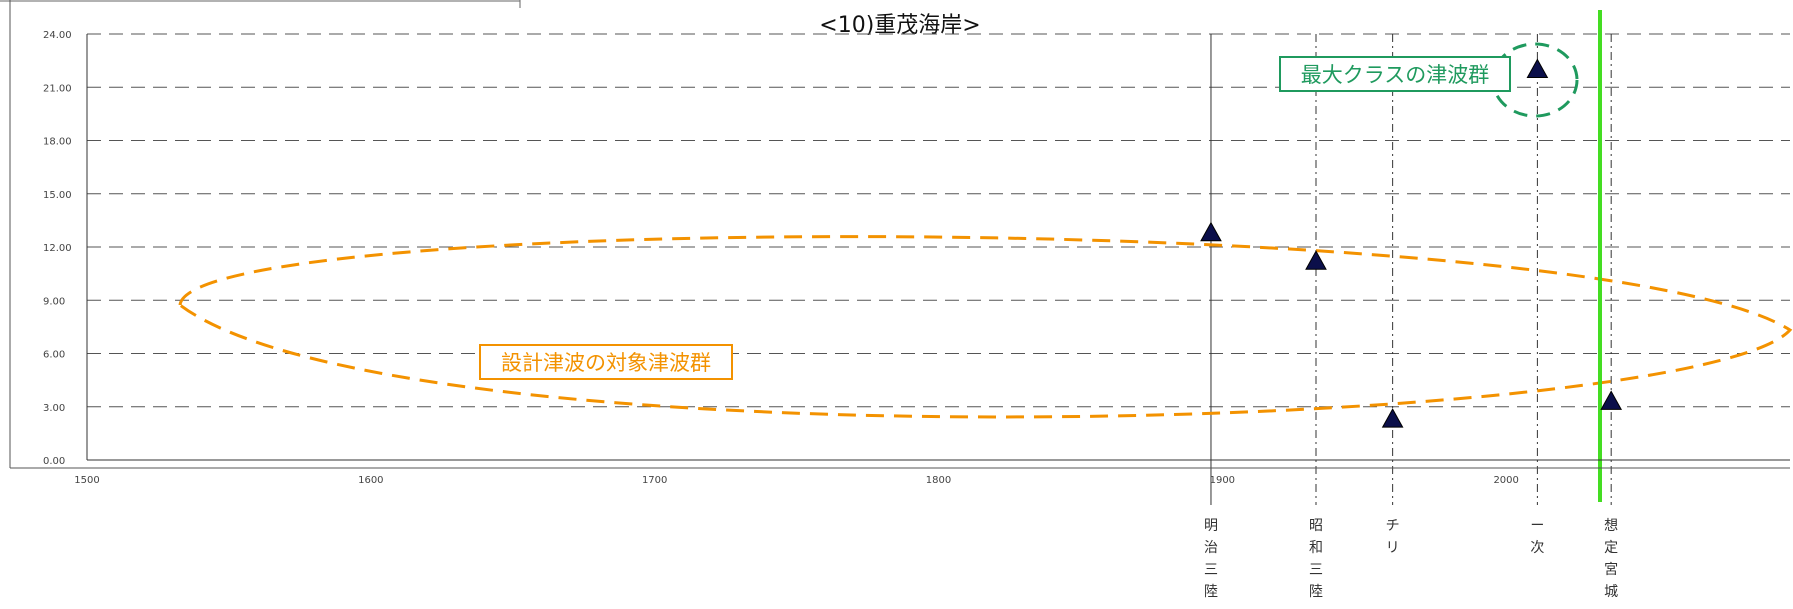 This screenshot has width=1793, height=609. What do you see at coordinates (1611, 526) in the screenshot?
I see `event-label-char: 想` at bounding box center [1611, 526].